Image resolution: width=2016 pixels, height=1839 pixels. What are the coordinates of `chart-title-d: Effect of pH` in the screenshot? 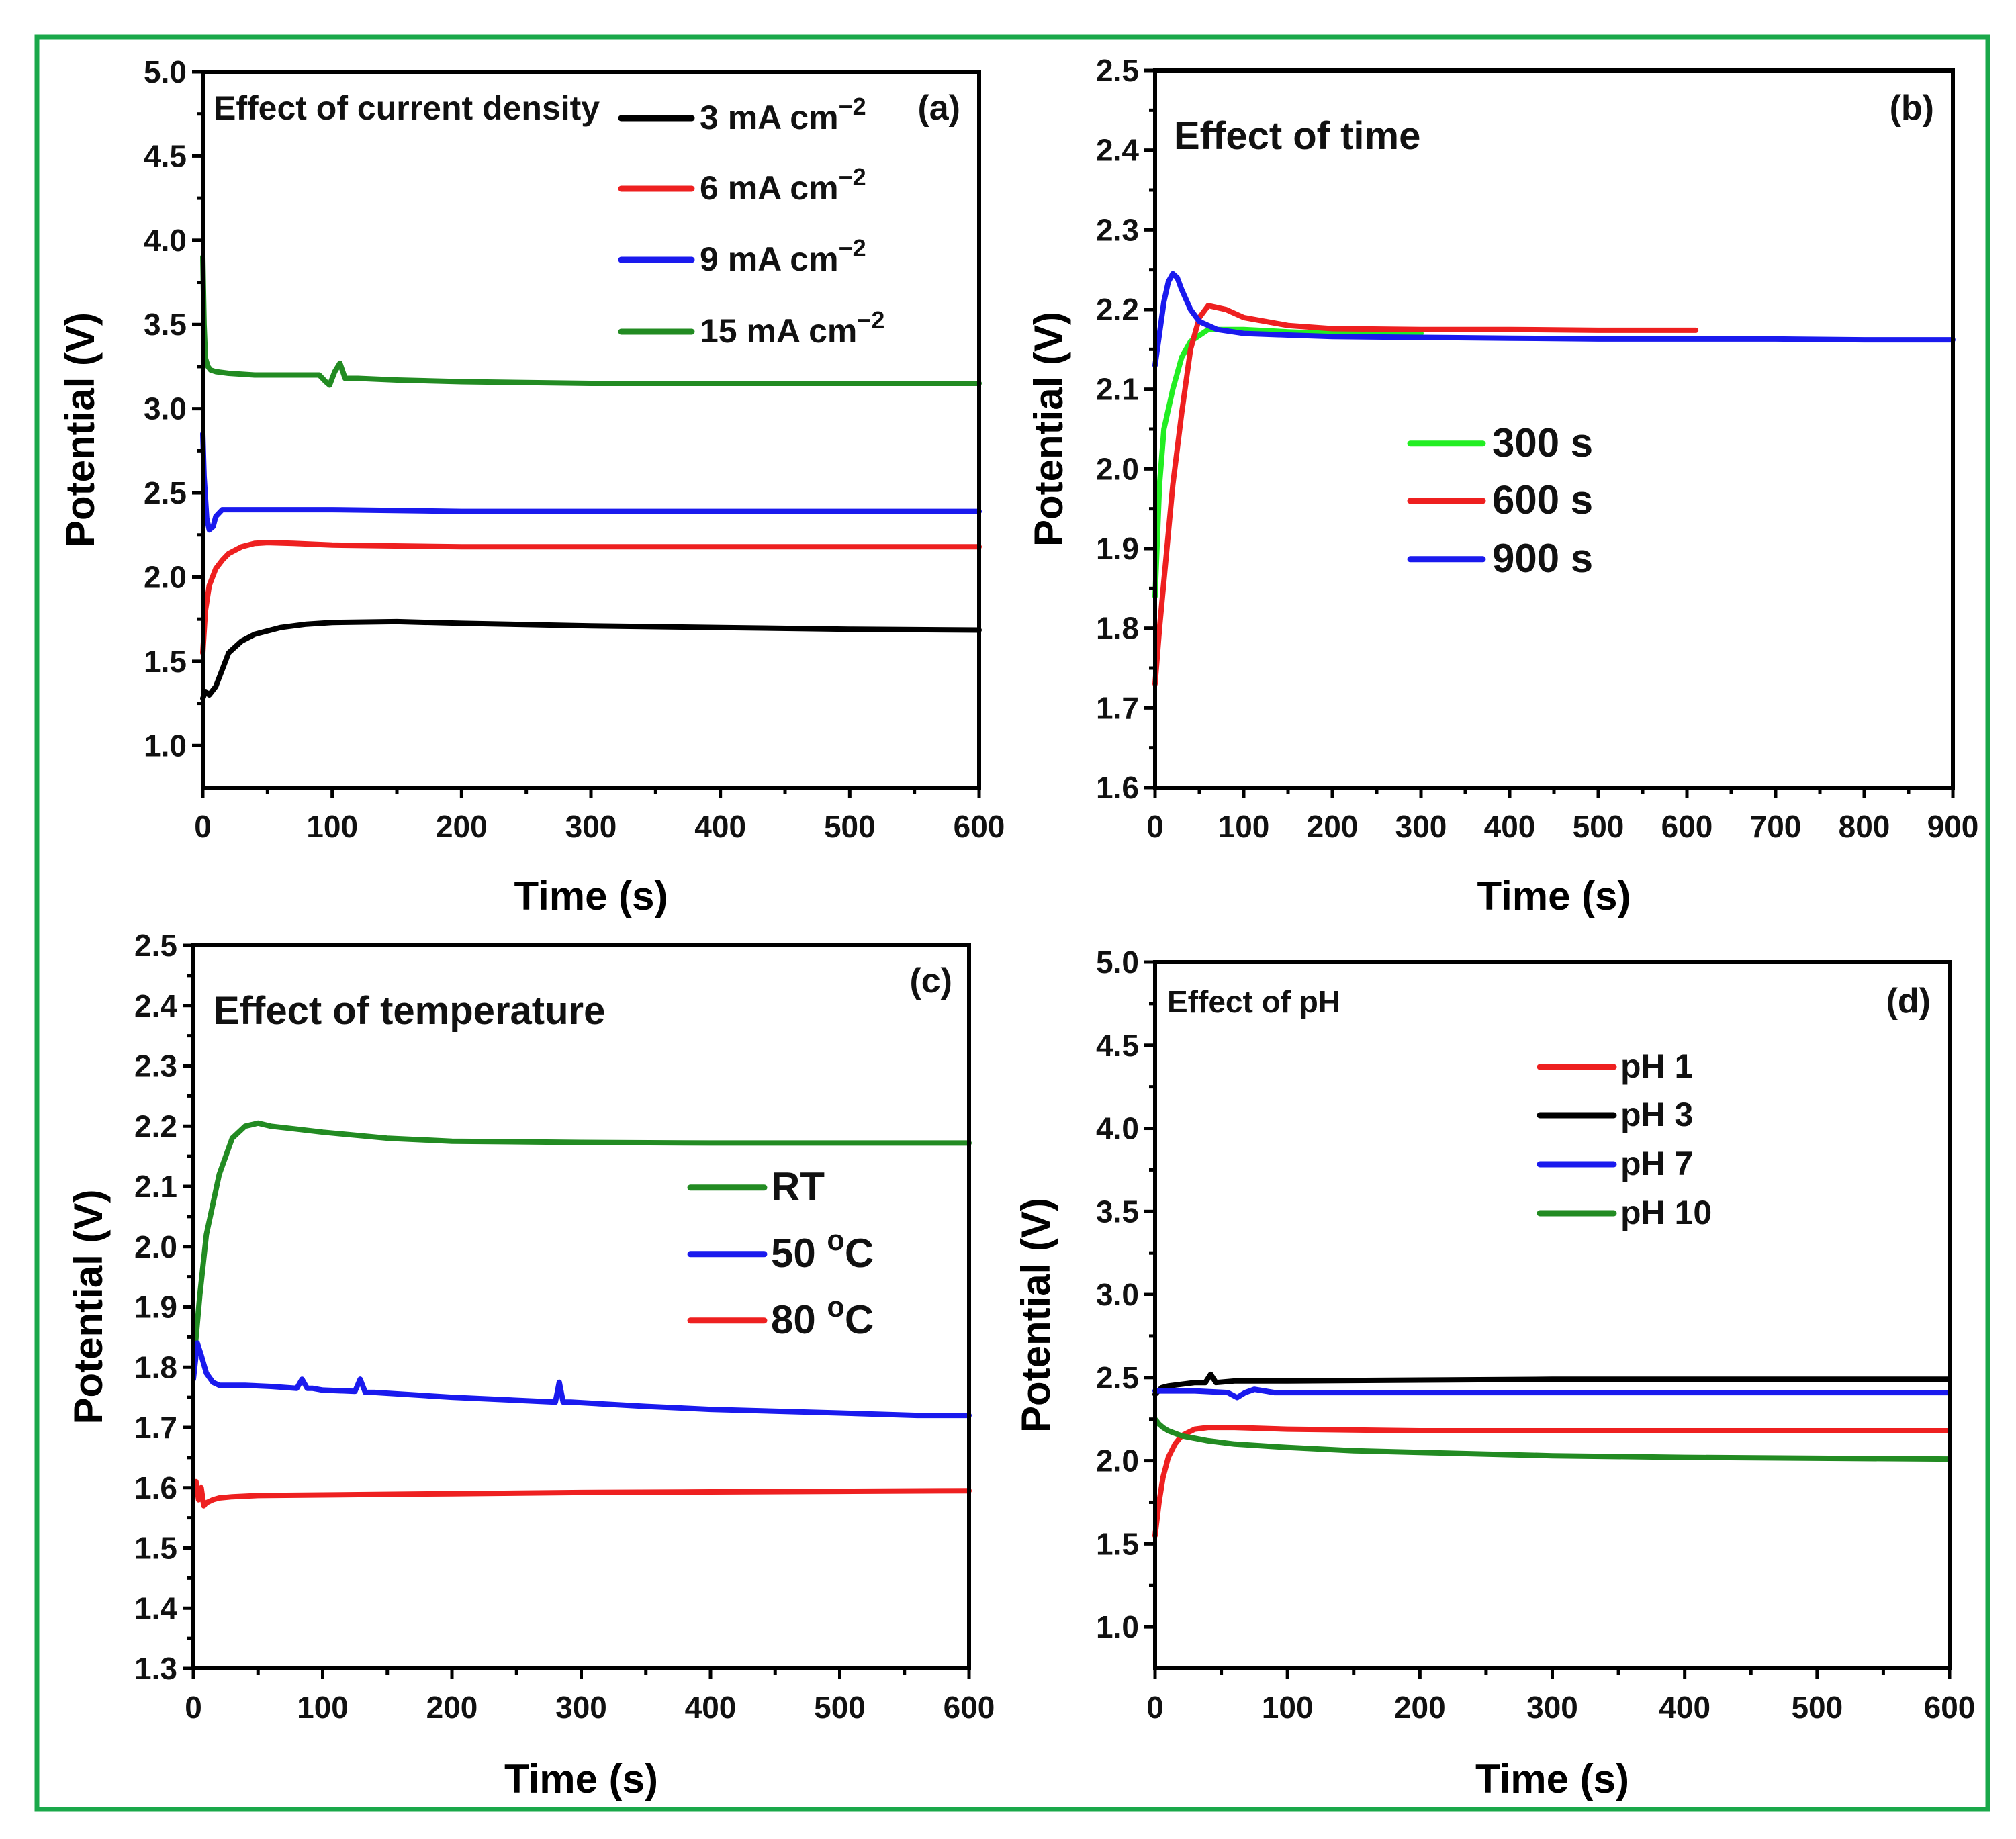 It's located at (1253, 1001).